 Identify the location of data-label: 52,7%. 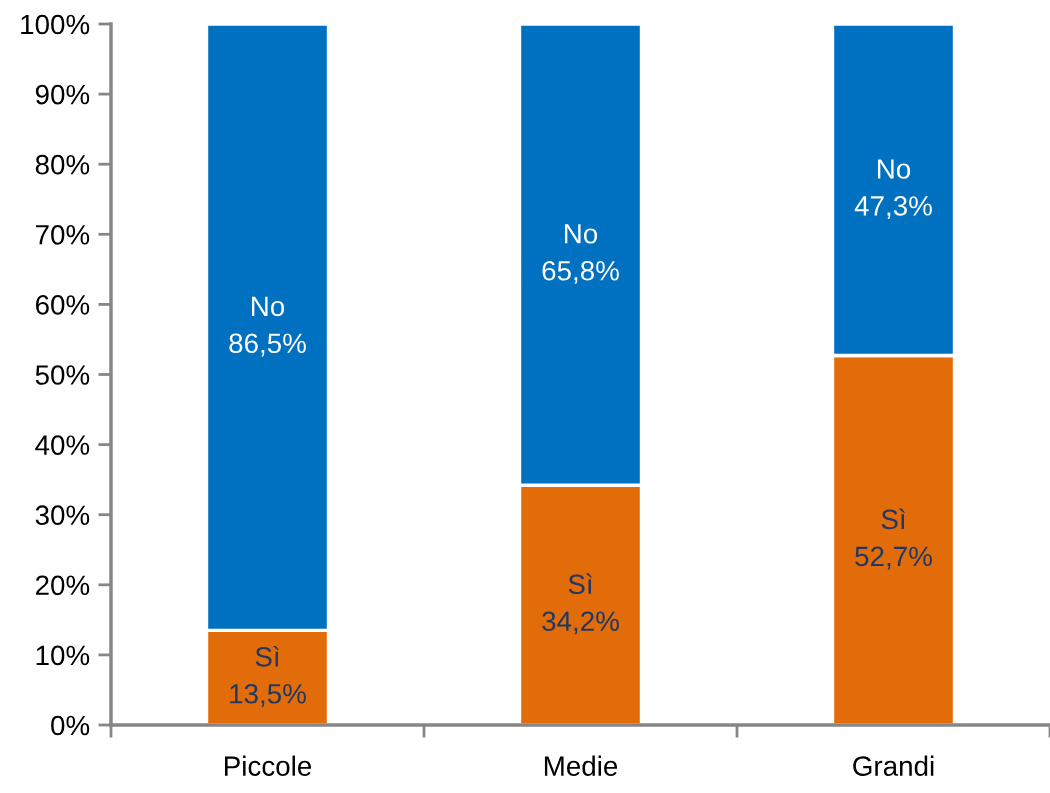
(893, 558).